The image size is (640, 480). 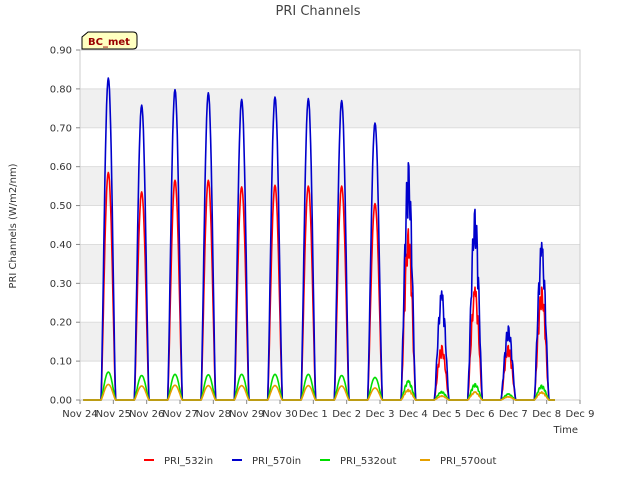 What do you see at coordinates (320, 461) in the screenshot?
I see `legend: PRI_532in PRI_570in PRI_532out PRI_570out` at bounding box center [320, 461].